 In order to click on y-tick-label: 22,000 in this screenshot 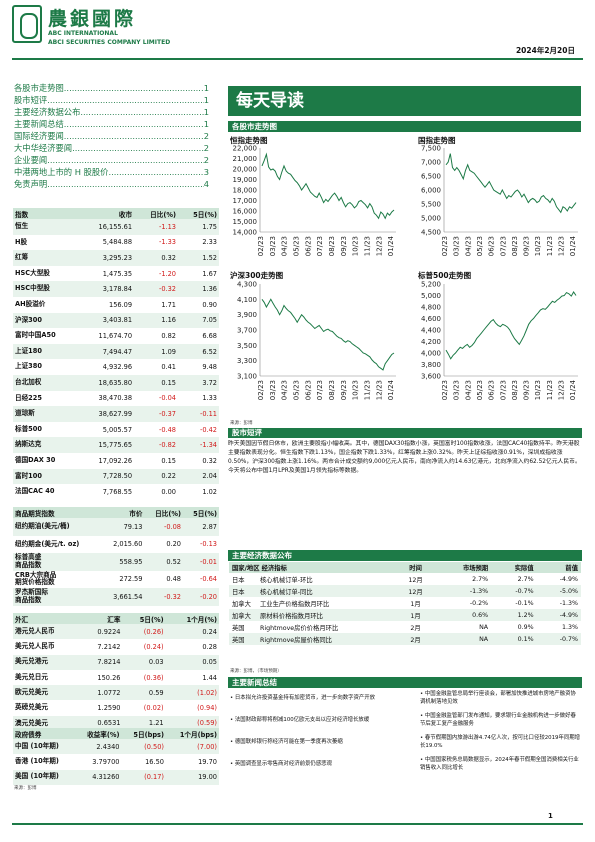, I will do `click(245, 149)`.